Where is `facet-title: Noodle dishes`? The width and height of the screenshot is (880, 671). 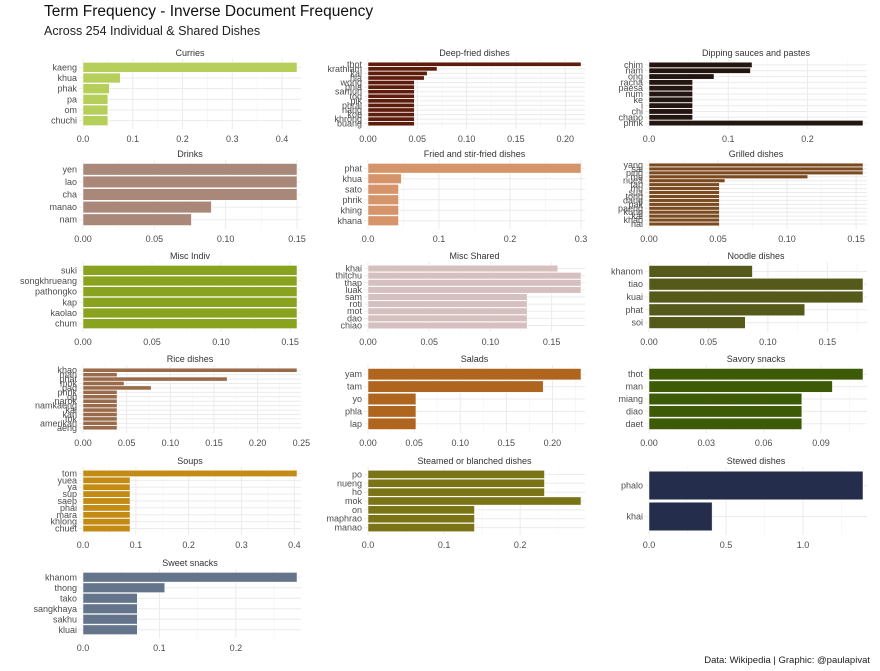
facet-title: Noodle dishes is located at coordinates (756, 256).